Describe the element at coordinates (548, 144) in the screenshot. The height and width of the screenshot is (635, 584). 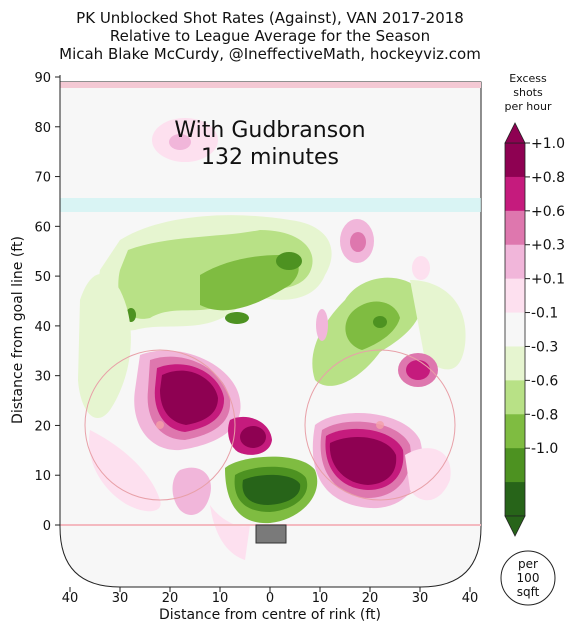
I see `colorbar-tick-label: +1.0` at that location.